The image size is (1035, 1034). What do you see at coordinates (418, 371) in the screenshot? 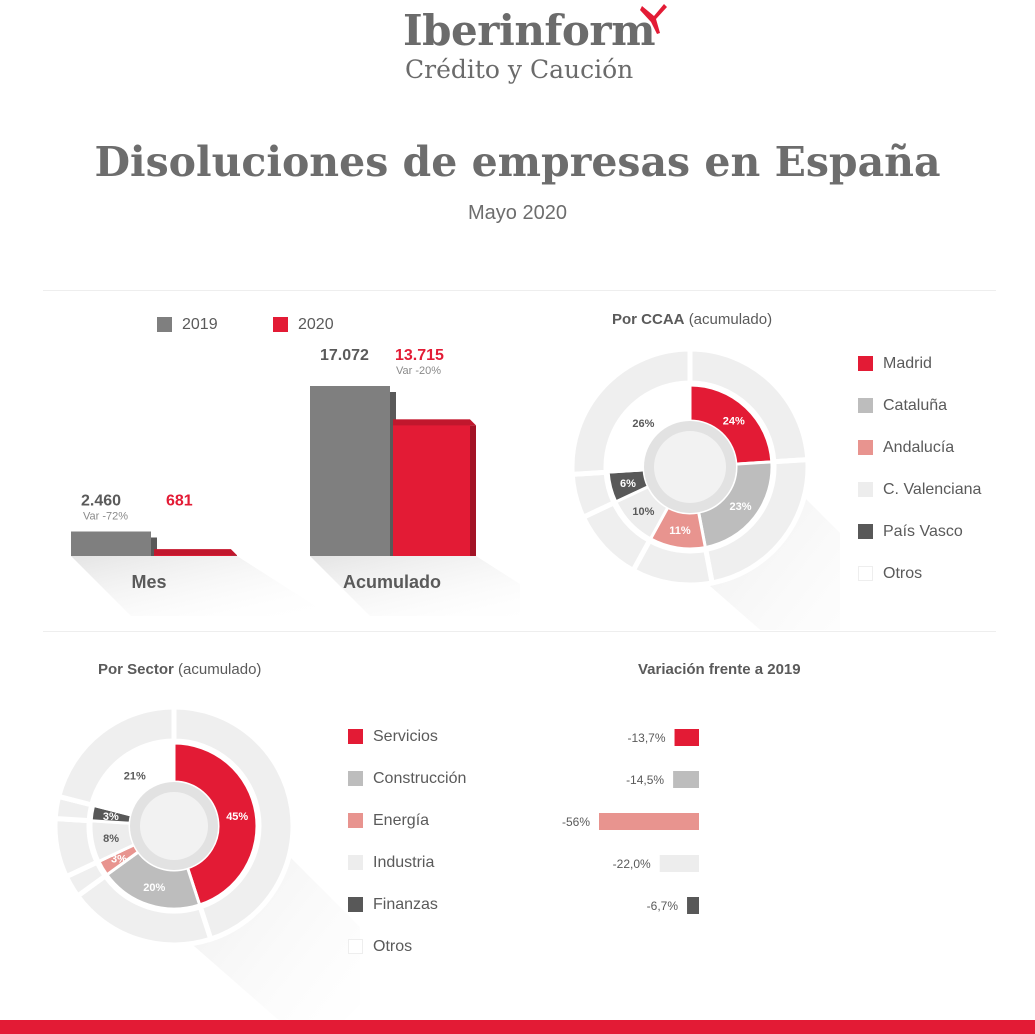
I see `label-variation: Var -20%` at bounding box center [418, 371].